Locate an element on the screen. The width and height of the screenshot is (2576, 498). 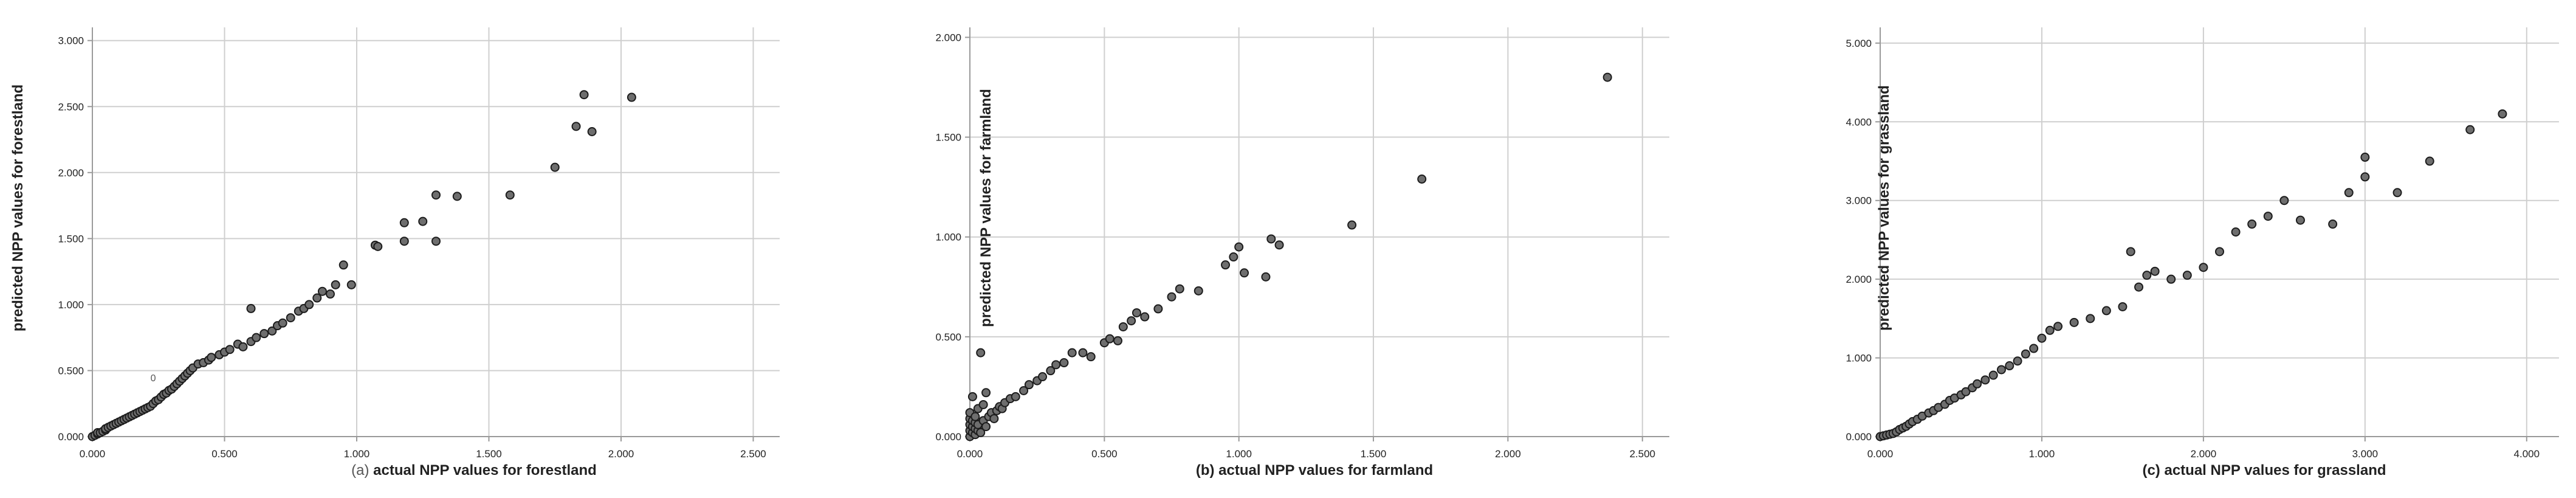
x-tick-label-grassland: 1.000 is located at coordinates (2042, 454).